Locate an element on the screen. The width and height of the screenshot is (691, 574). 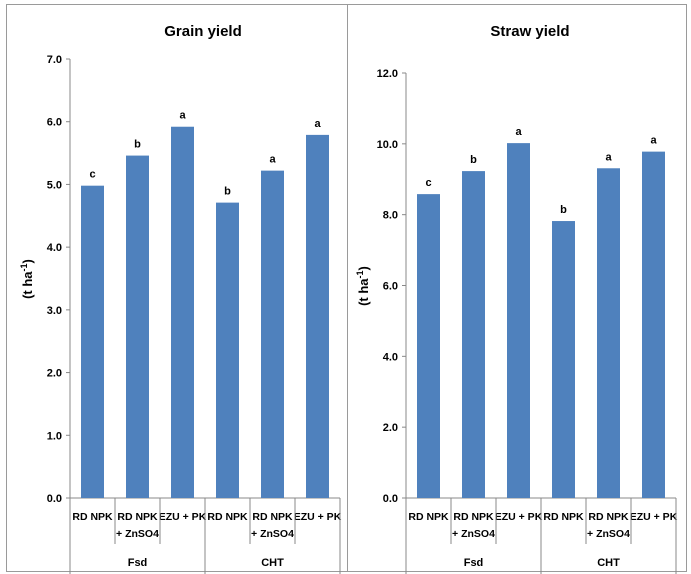
grain-yield-significance-letter: c is located at coordinates (92, 175).